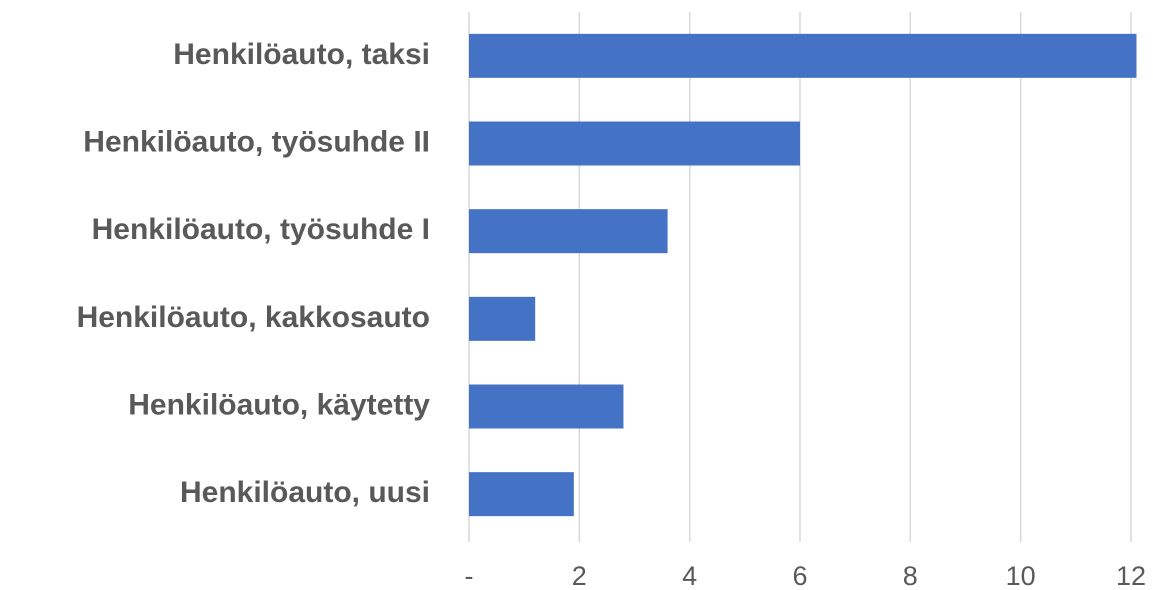 The height and width of the screenshot is (590, 1153). I want to click on y-tick-label: Henkilöauto, työsuhde II, so click(256, 141).